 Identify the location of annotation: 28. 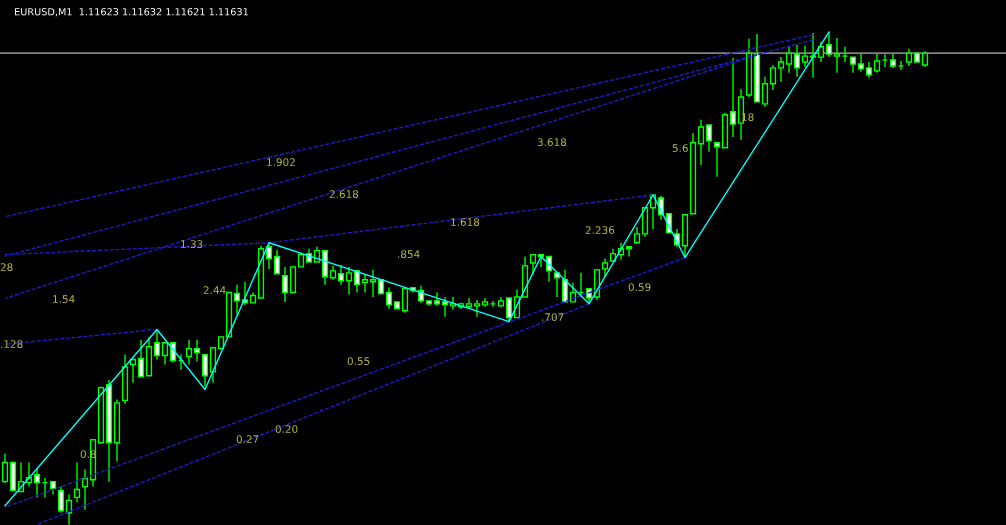
(6, 267).